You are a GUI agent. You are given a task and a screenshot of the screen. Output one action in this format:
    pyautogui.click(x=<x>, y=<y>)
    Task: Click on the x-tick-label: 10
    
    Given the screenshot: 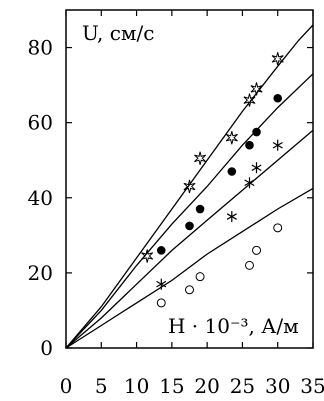 What is the action you would take?
    pyautogui.click(x=136, y=386)
    